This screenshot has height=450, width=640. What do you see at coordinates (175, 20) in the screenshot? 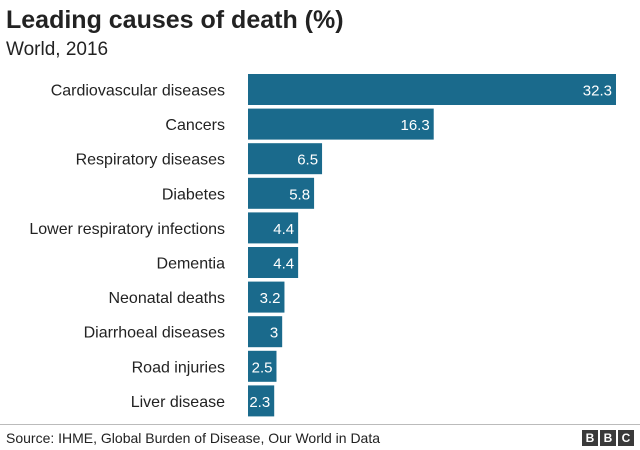
I see `chart-title: Leading causes of death (%)` at bounding box center [175, 20].